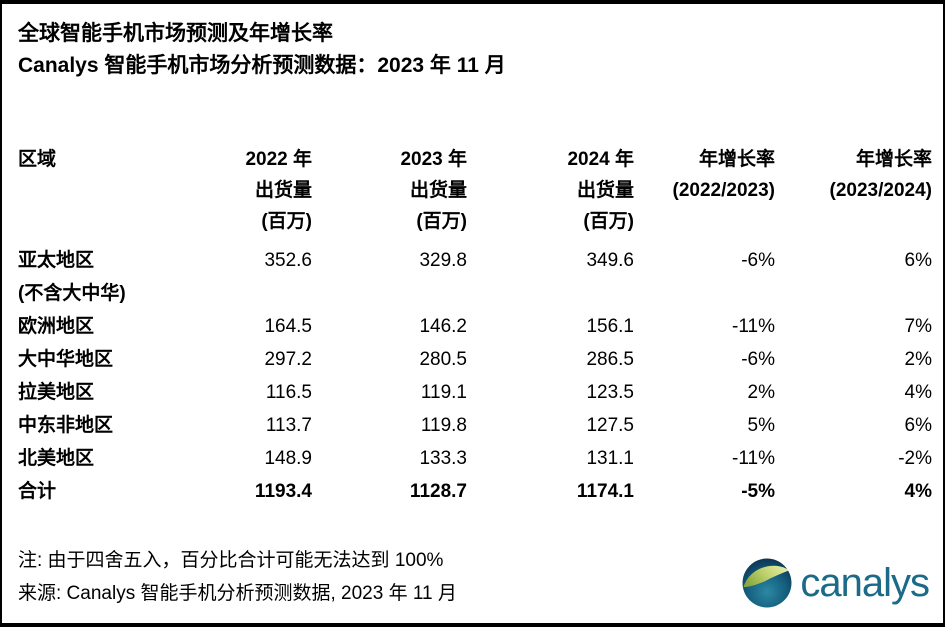 The height and width of the screenshot is (627, 945). Describe the element at coordinates (443, 458) in the screenshot. I see `shipments-2023: 133.3` at that location.